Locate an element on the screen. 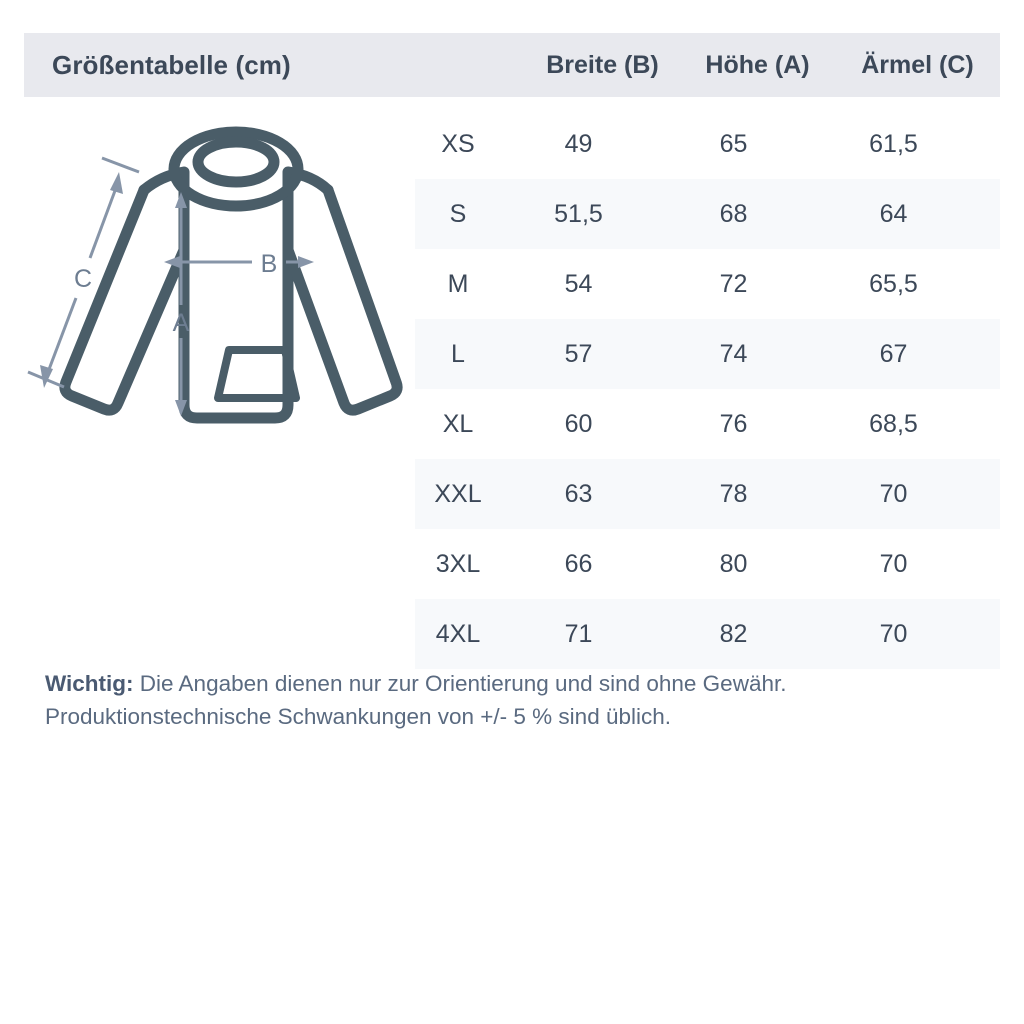  dimension-label-c: C is located at coordinates (83, 279).